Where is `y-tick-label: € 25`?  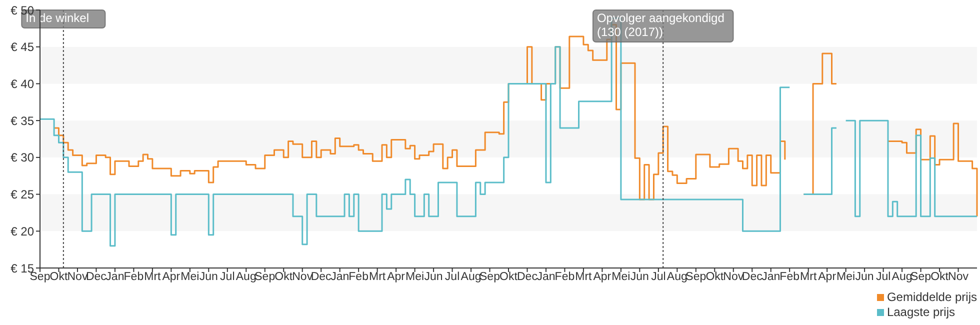
y-tick-label: € 25 is located at coordinates (22, 195).